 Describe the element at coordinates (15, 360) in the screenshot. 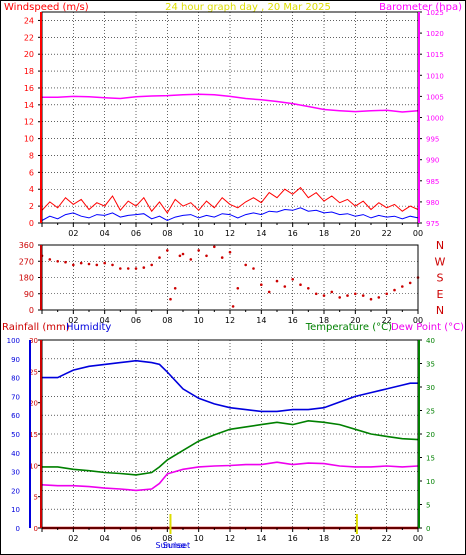

I see `humidity-ytick-label: 90` at that location.